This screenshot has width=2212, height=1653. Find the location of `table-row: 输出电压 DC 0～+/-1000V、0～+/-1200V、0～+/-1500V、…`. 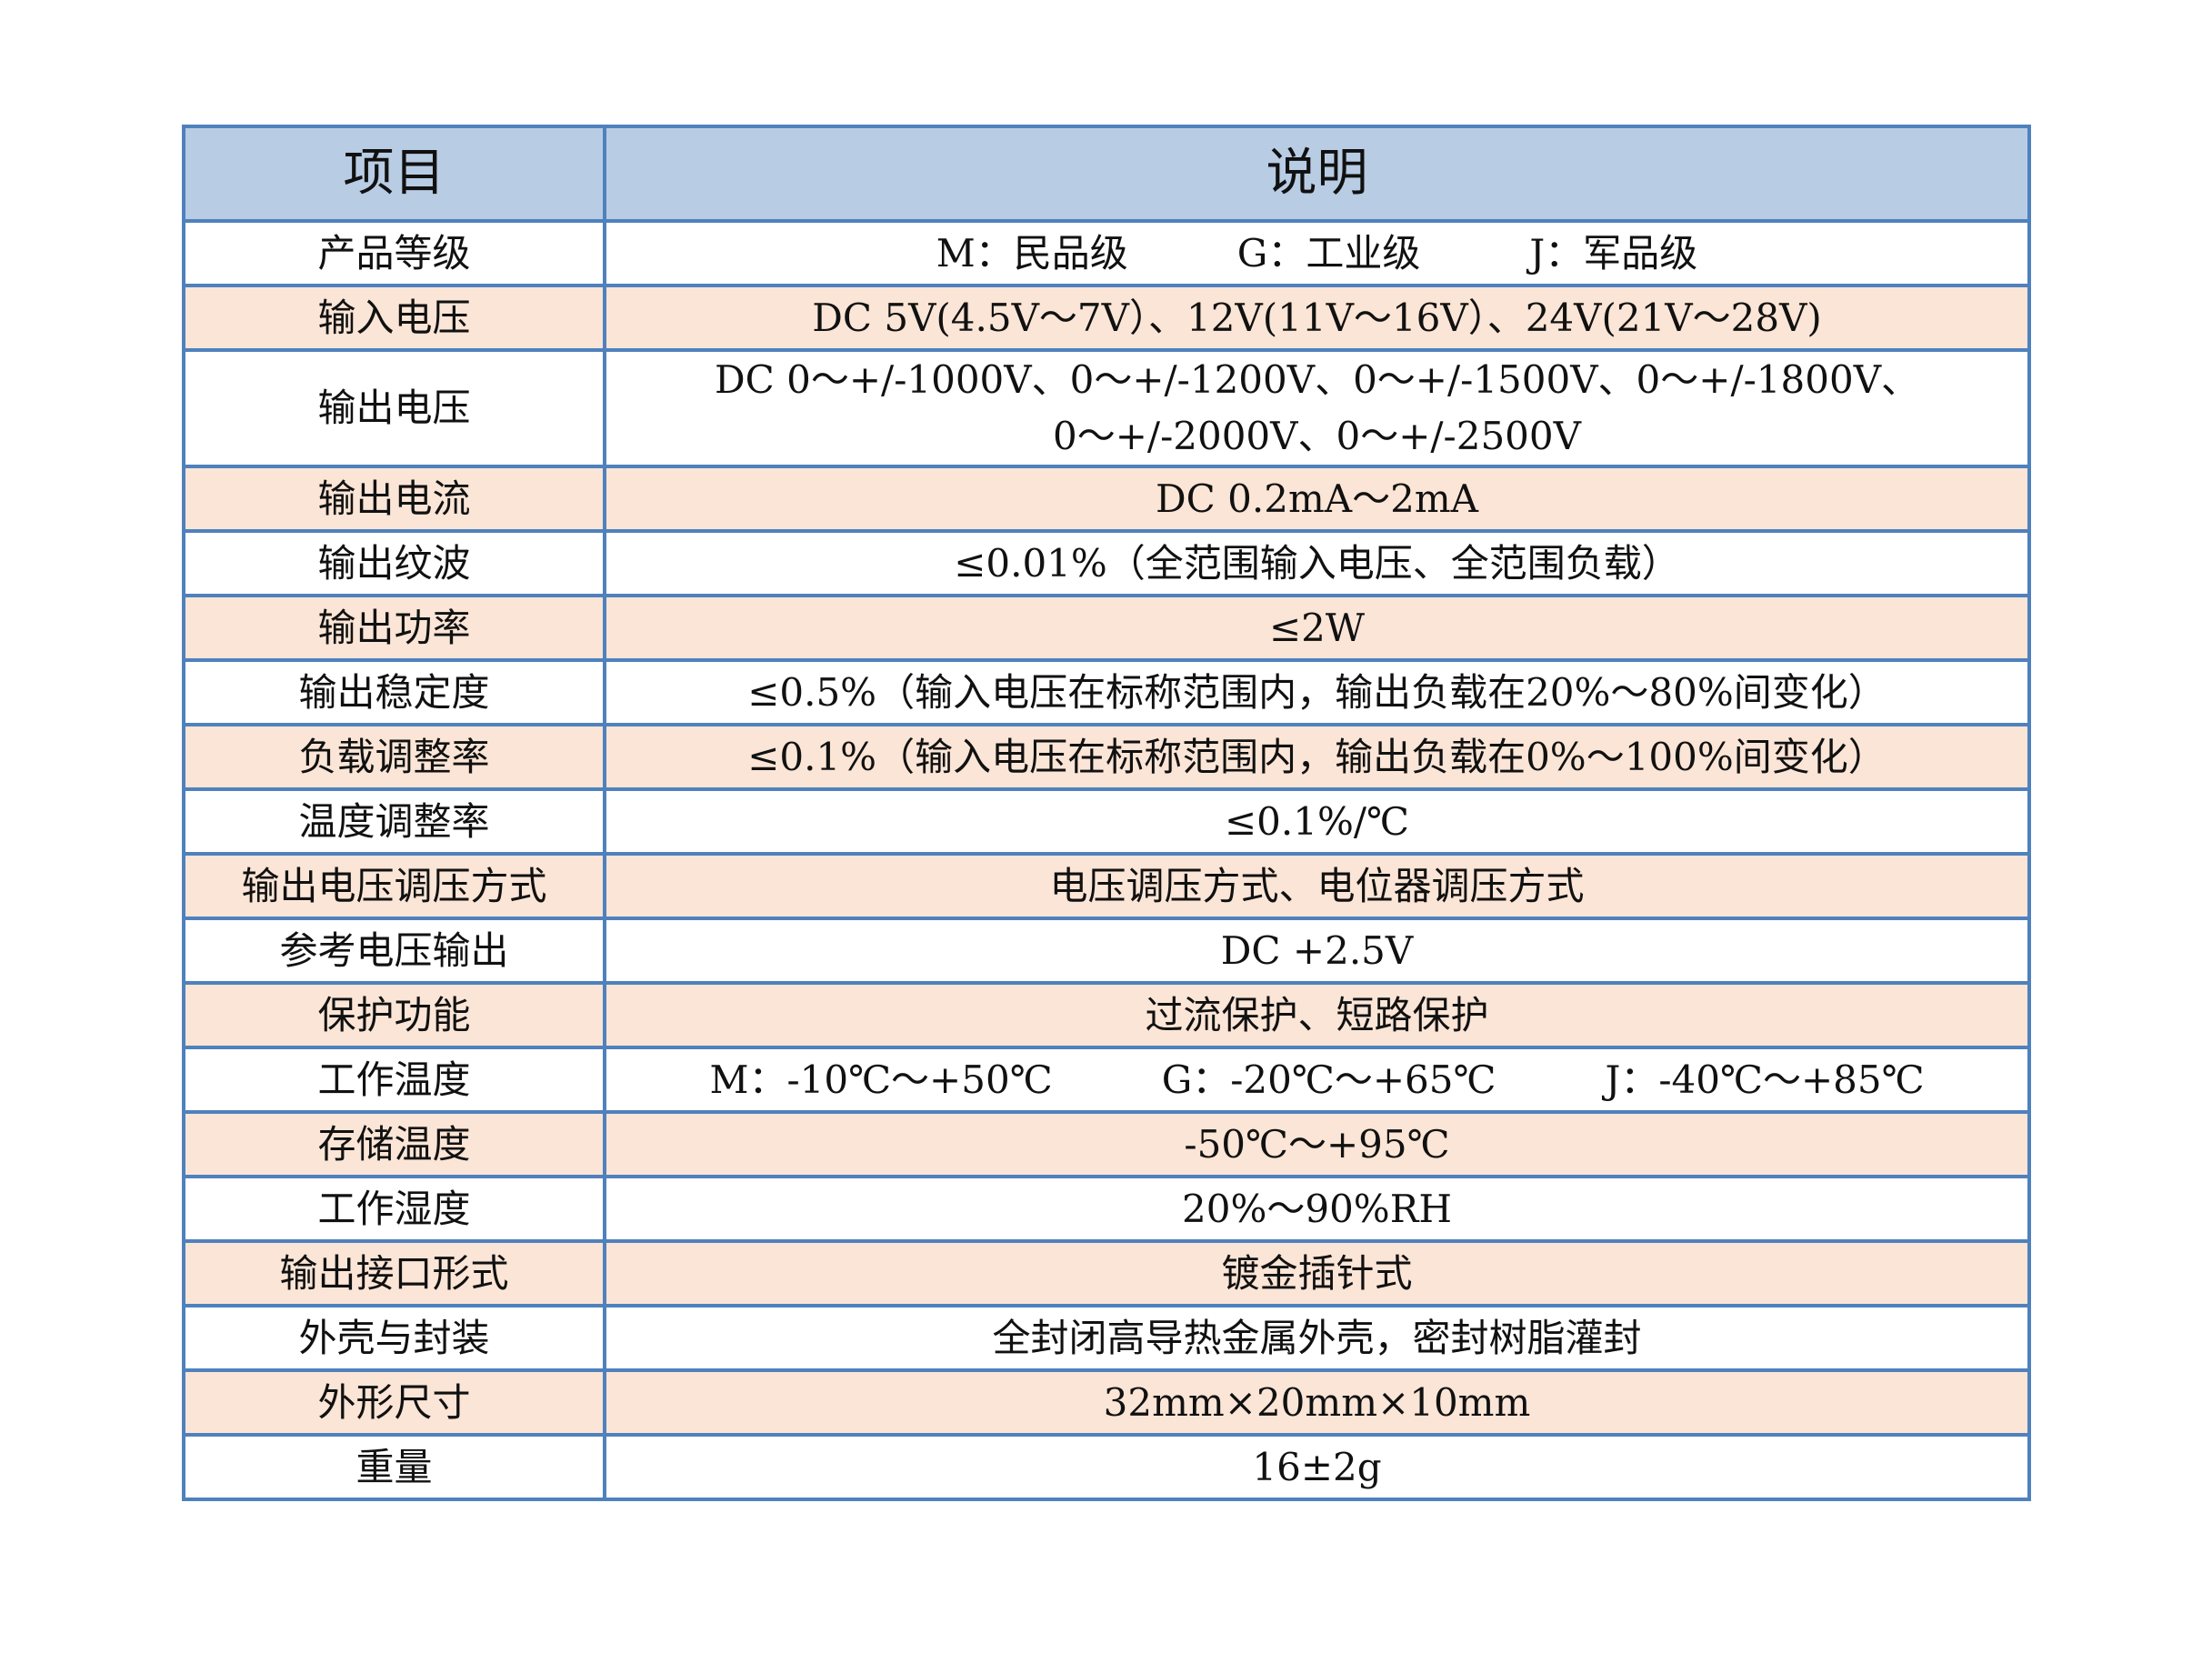

table-row: 输出电压 DC 0～+/-1000V、0～+/-1200V、0～+/-1500V、… is located at coordinates (1106, 408).